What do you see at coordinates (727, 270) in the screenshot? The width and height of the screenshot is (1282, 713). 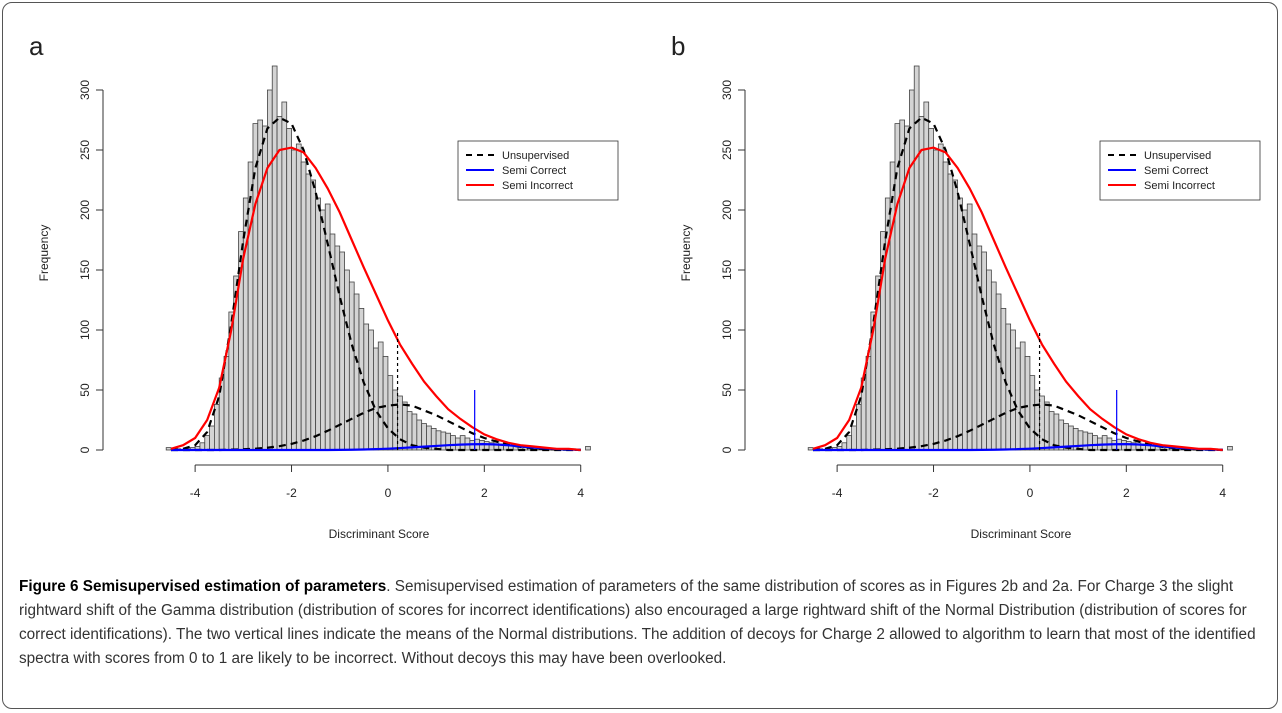 I see `y-tick-label: 150` at bounding box center [727, 270].